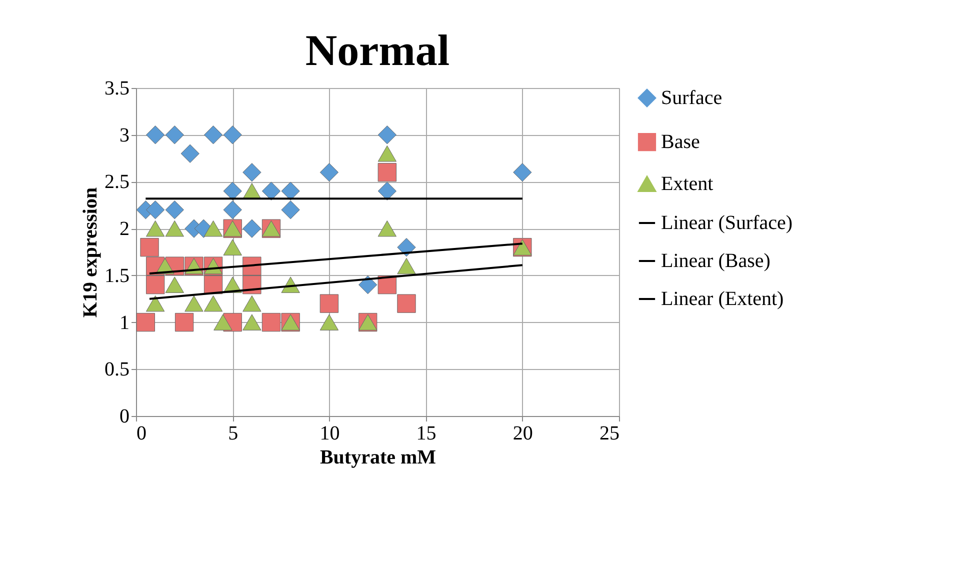 Image resolution: width=959 pixels, height=579 pixels. I want to click on y-tick-label: 0, so click(125, 417).